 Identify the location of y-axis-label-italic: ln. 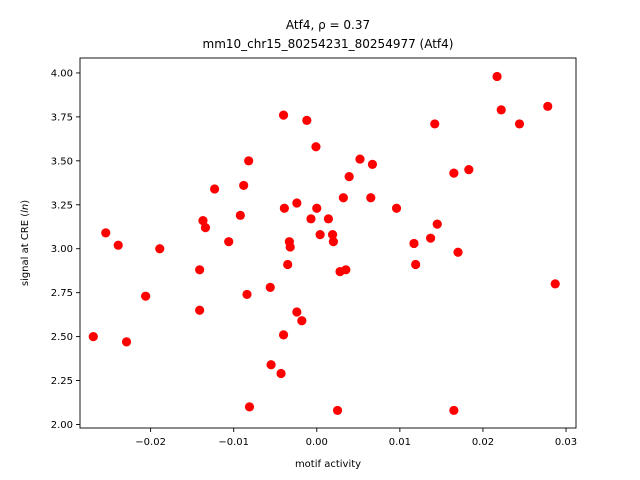
(25, 208).